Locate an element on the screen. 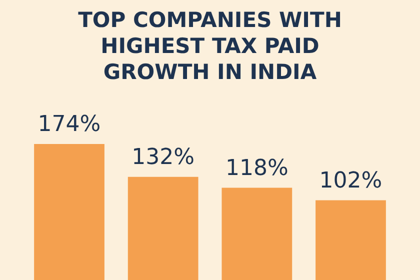  data-label: 132% is located at coordinates (163, 157).